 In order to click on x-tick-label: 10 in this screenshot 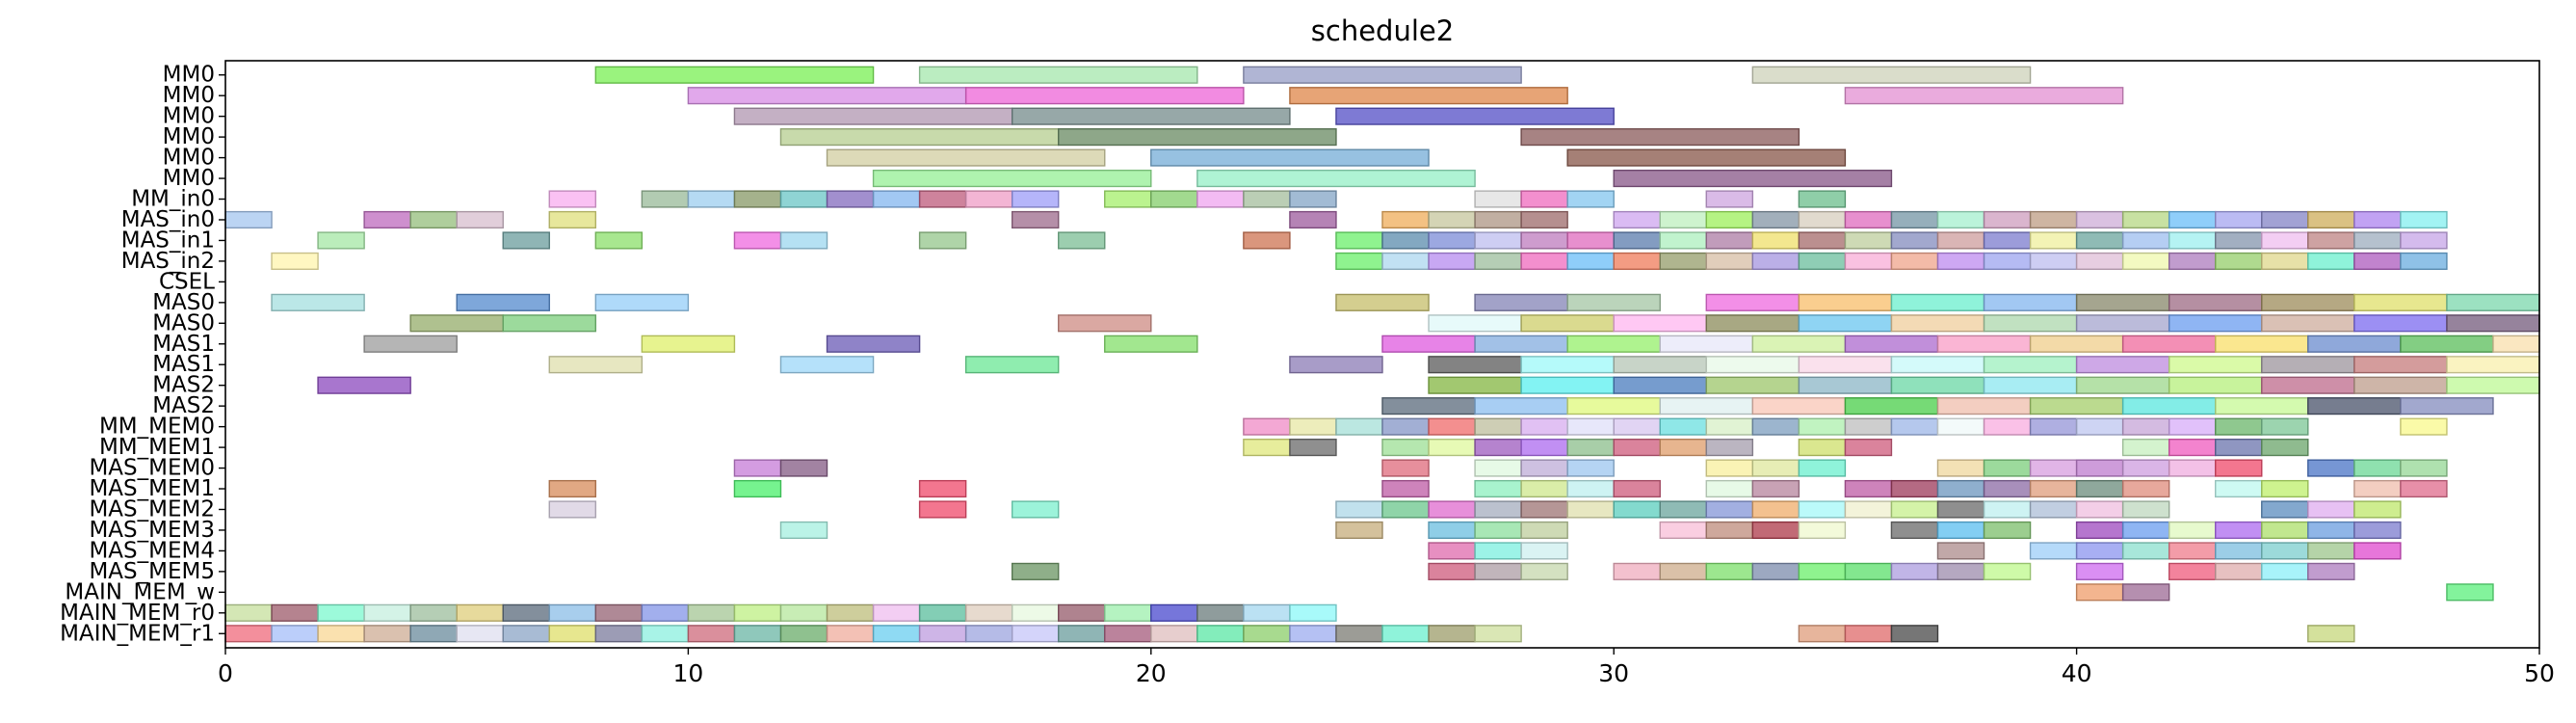, I will do `click(687, 673)`.